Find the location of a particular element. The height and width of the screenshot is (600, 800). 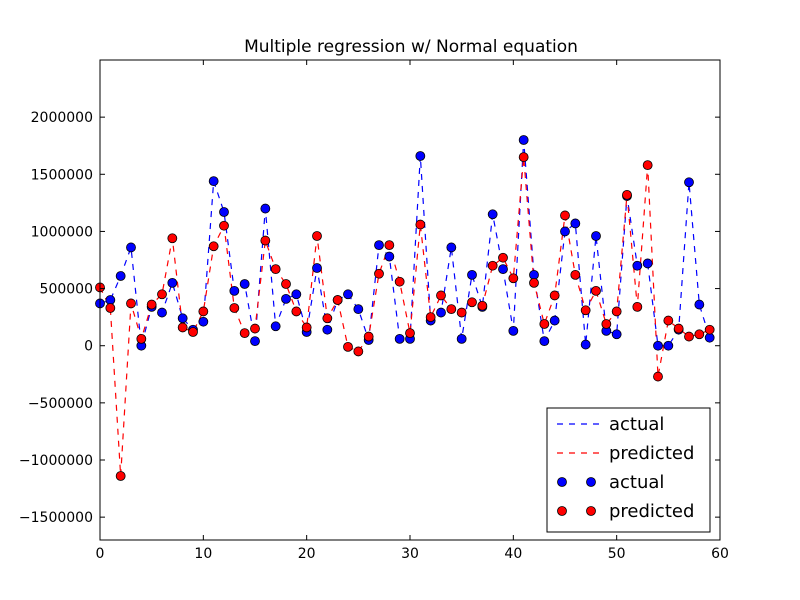

legend-predicted-marker-label: predicted is located at coordinates (651, 511).